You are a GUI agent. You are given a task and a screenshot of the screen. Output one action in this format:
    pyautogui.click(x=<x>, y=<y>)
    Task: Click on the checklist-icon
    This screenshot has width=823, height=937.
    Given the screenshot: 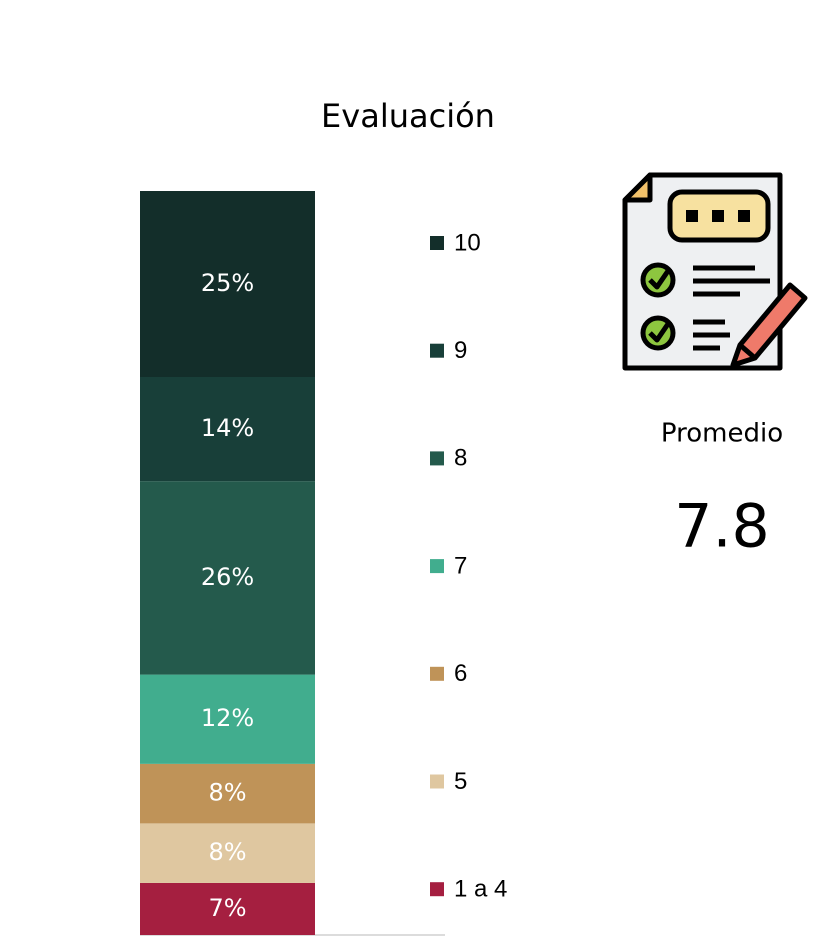 What is the action you would take?
    pyautogui.click(x=715, y=271)
    